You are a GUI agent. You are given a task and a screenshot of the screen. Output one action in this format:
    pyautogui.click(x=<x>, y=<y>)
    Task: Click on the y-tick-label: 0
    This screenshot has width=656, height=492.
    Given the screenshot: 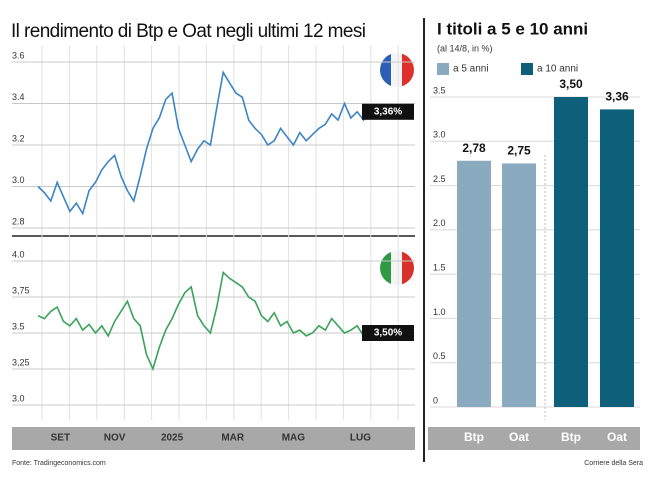 What is the action you would take?
    pyautogui.click(x=435, y=400)
    